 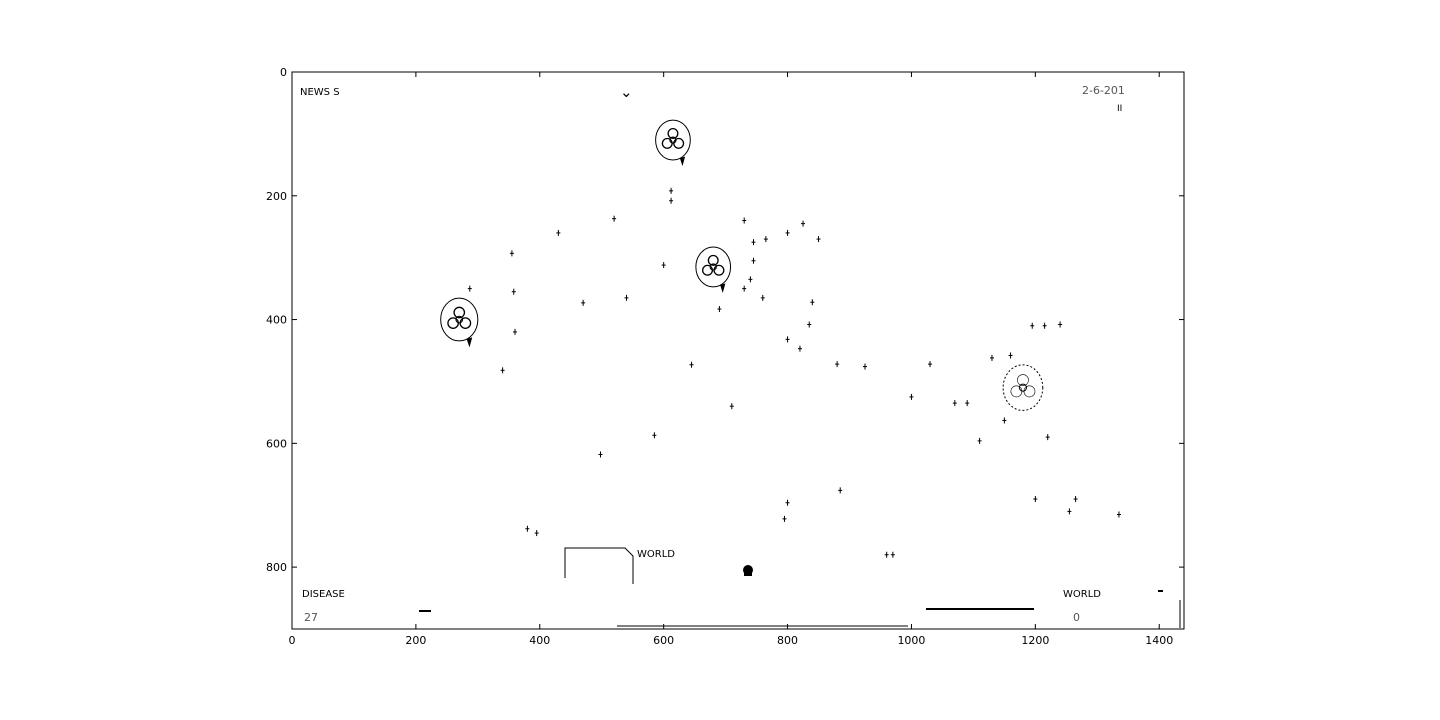 What do you see at coordinates (1076, 617) in the screenshot?
I see `world-value-right: 0` at bounding box center [1076, 617].